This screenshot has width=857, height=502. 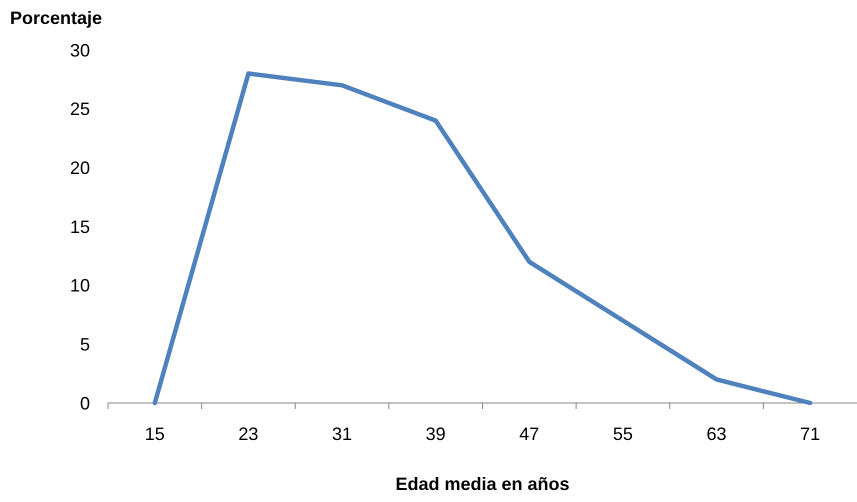 I want to click on x-tick-label: 15, so click(x=154, y=434).